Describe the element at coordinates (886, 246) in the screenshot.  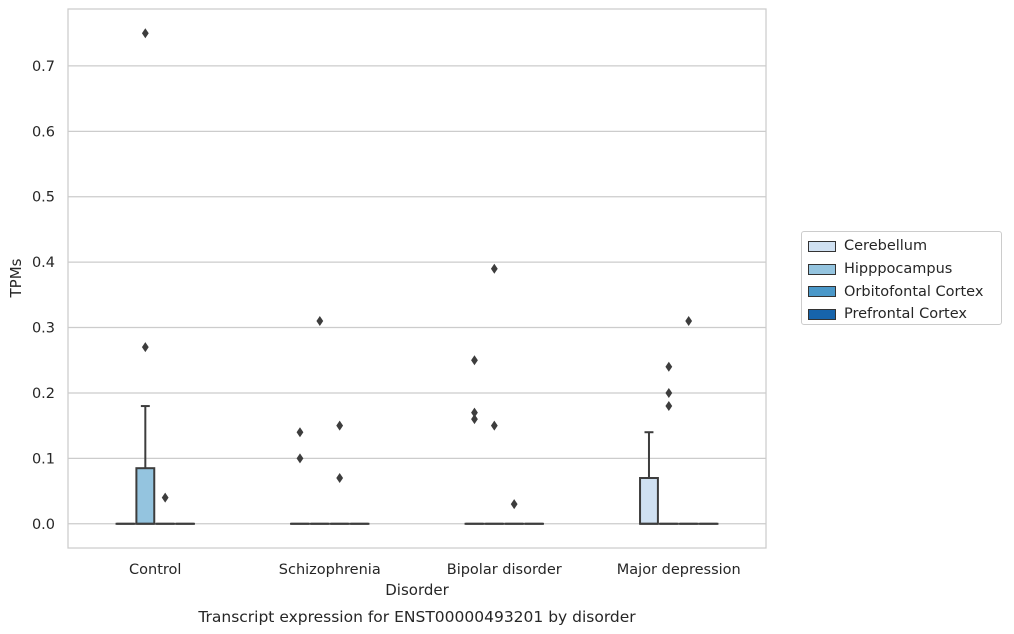
I see `legend-label: Cerebellum` at that location.